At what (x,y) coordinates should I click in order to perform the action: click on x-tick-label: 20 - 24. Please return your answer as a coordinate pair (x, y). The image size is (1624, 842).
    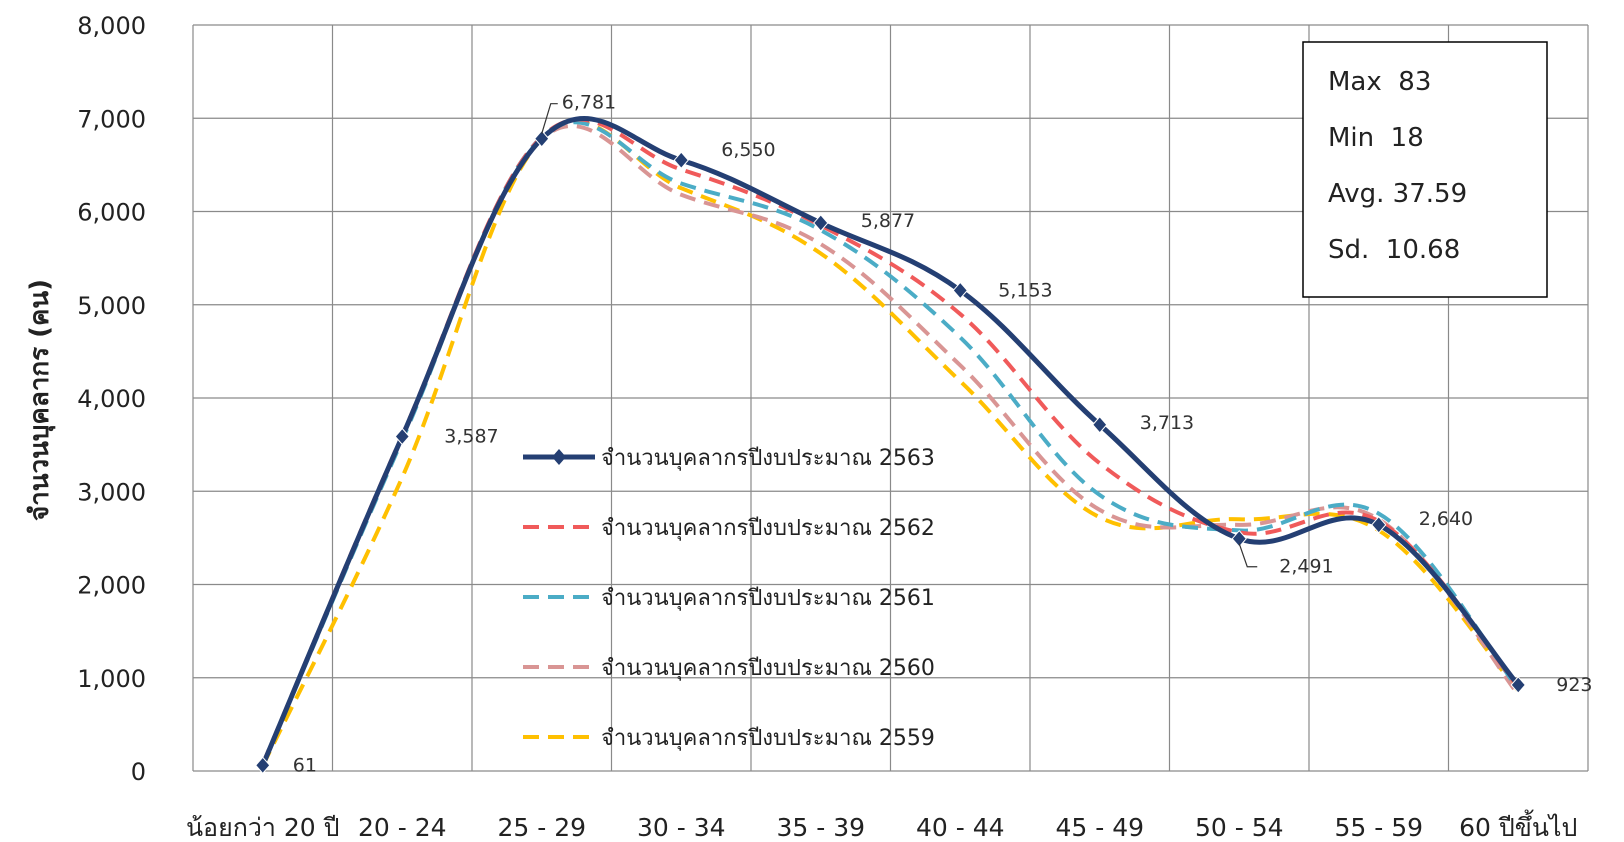
    Looking at the image, I should click on (402, 827).